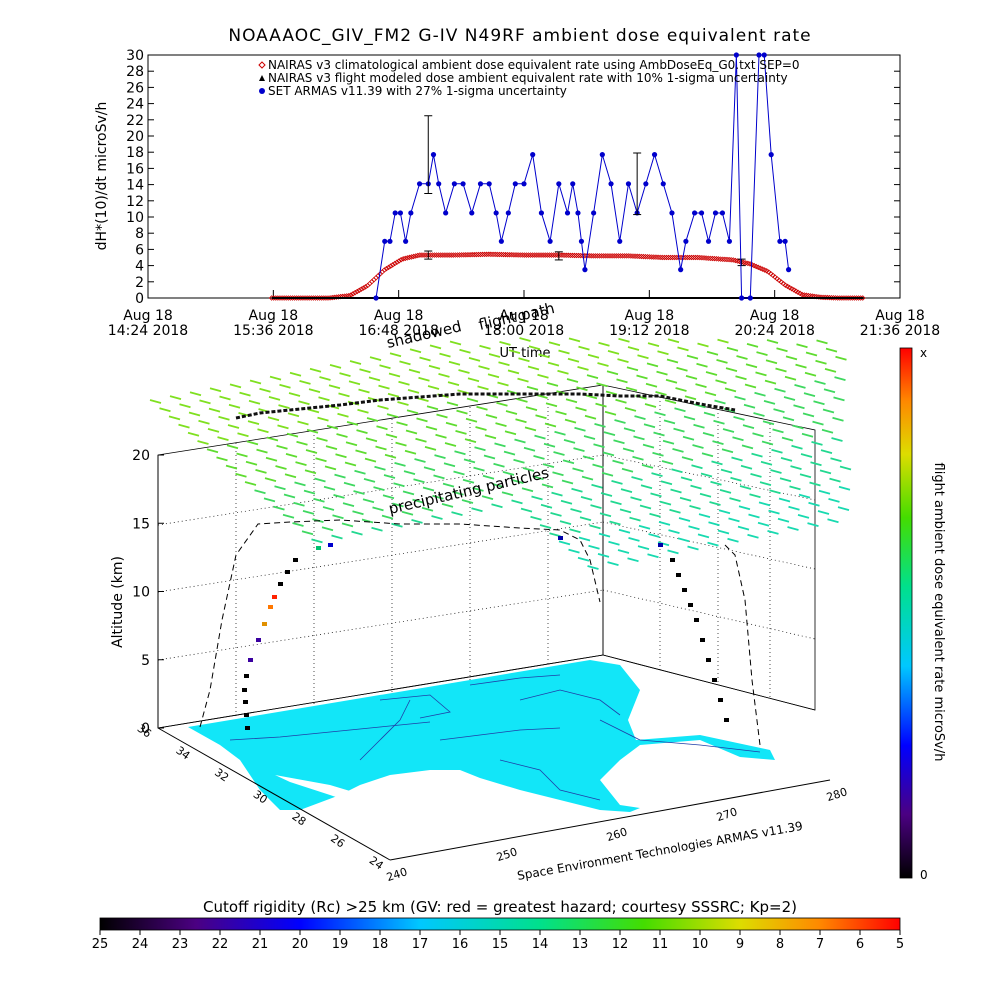 This screenshot has height=1000, width=1000. What do you see at coordinates (260, 944) in the screenshot?
I see `rigidity-tick-label: 21` at bounding box center [260, 944].